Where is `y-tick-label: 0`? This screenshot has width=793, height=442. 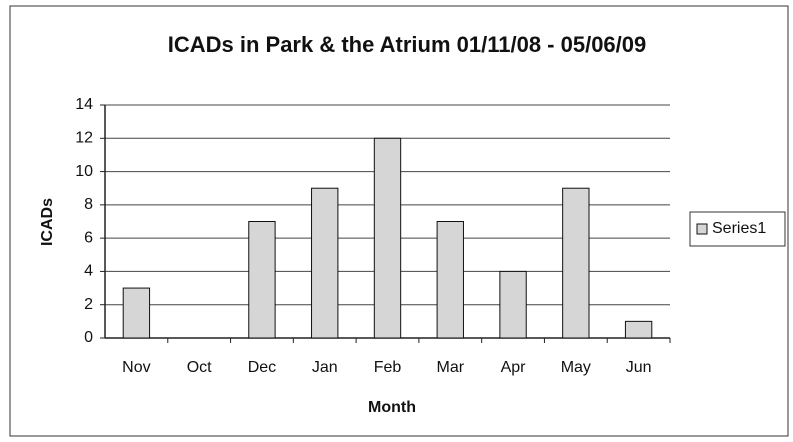 y-tick-label: 0 is located at coordinates (88, 337).